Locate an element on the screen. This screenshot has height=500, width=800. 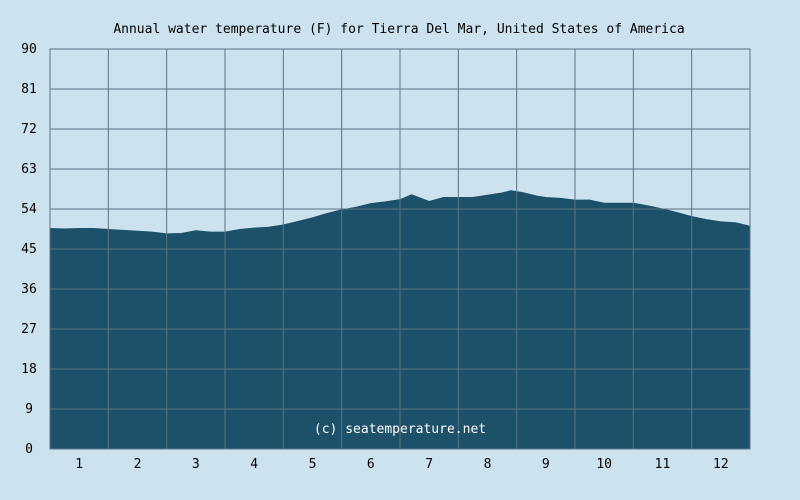
y-axis-ticks: 0 9 18 27 36 45 54 63 72 81 90 is located at coordinates (29, 249).